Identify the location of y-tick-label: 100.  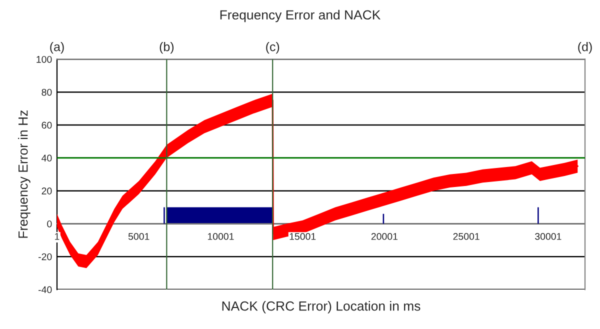
(44, 59).